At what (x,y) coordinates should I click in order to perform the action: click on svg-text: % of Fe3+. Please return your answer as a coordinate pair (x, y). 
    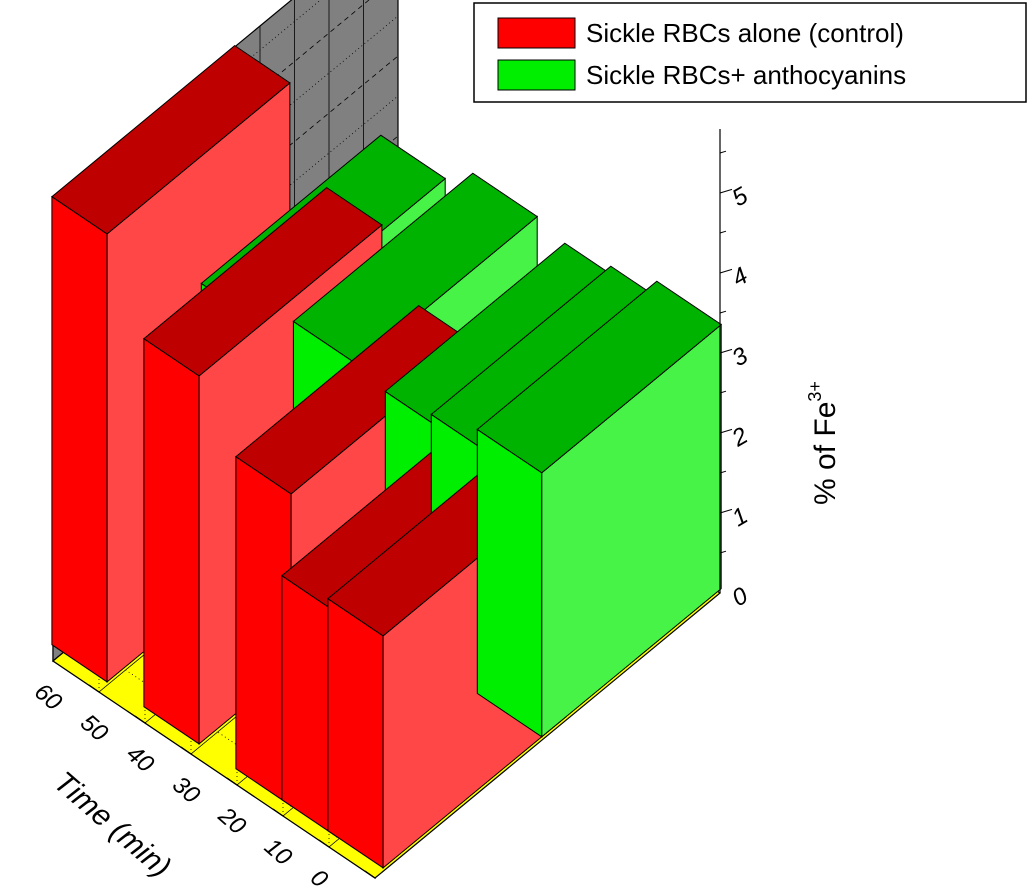
    Looking at the image, I should click on (823, 443).